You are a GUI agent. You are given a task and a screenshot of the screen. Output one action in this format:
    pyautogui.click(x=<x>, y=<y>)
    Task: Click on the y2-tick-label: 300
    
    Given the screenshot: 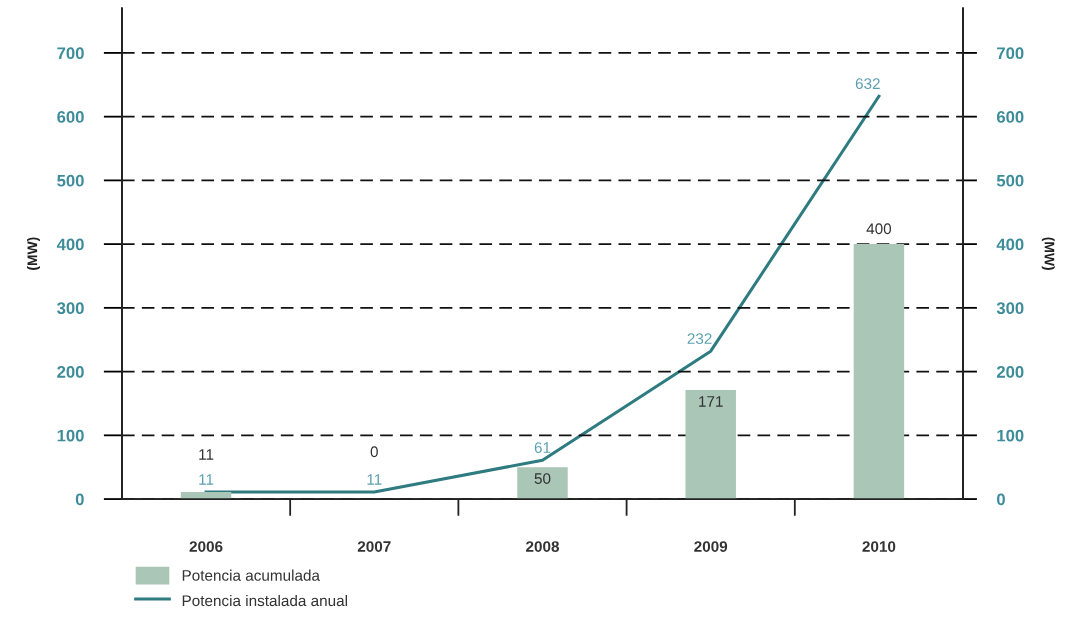 What is the action you would take?
    pyautogui.click(x=1010, y=308)
    